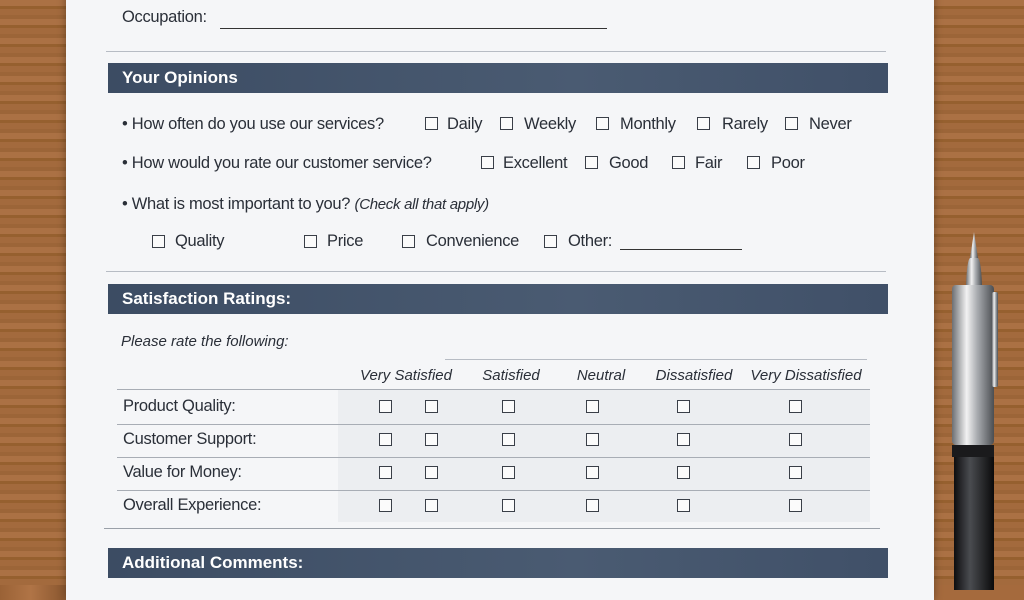 The height and width of the screenshot is (600, 1024). What do you see at coordinates (310, 241) in the screenshot?
I see `checkbox-price` at bounding box center [310, 241].